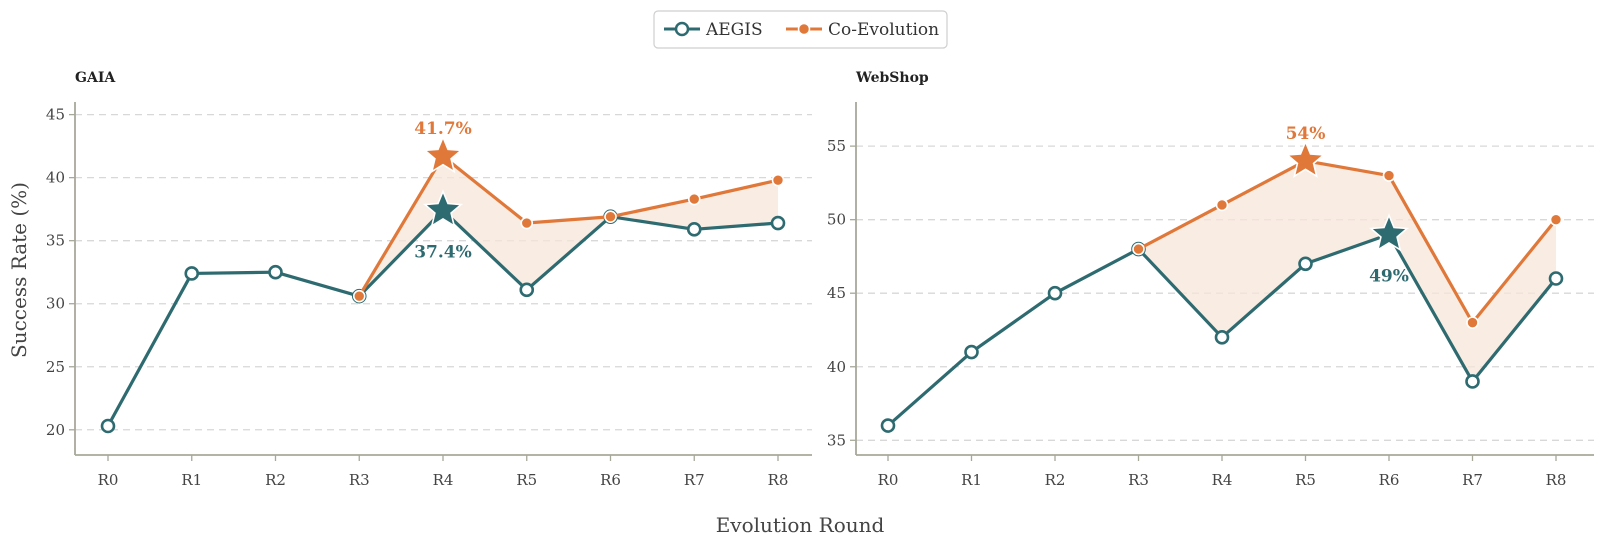  I want to click on y-tick-label: 20, so click(55, 430).